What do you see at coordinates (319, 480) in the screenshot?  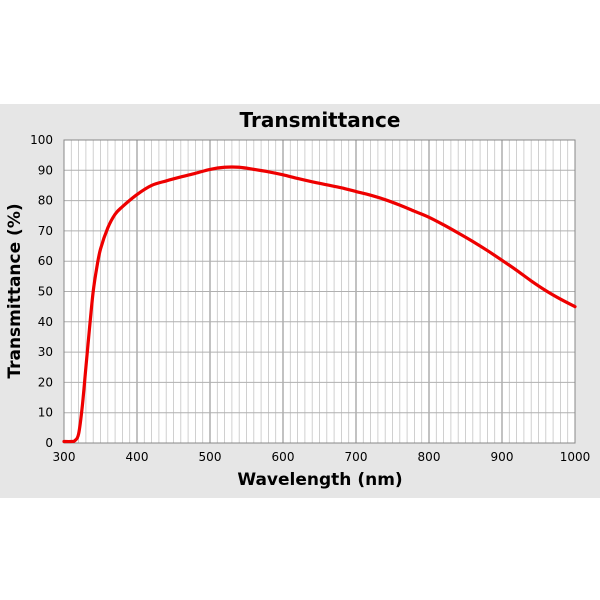 I see `x-axis-label: Wavelength (nm)` at bounding box center [319, 480].